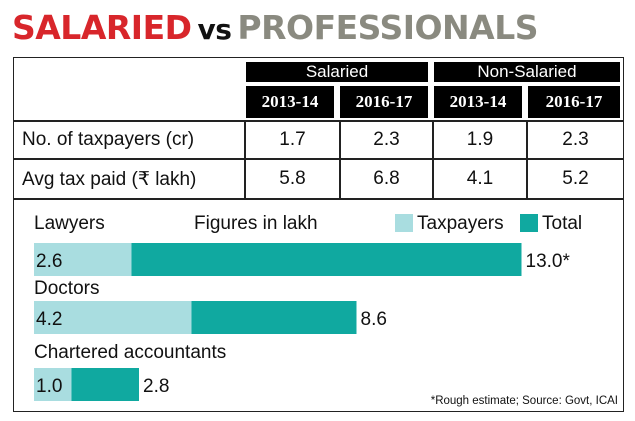  Describe the element at coordinates (83, 259) in the screenshot. I see `bar-taxpayers-lawyers` at that location.